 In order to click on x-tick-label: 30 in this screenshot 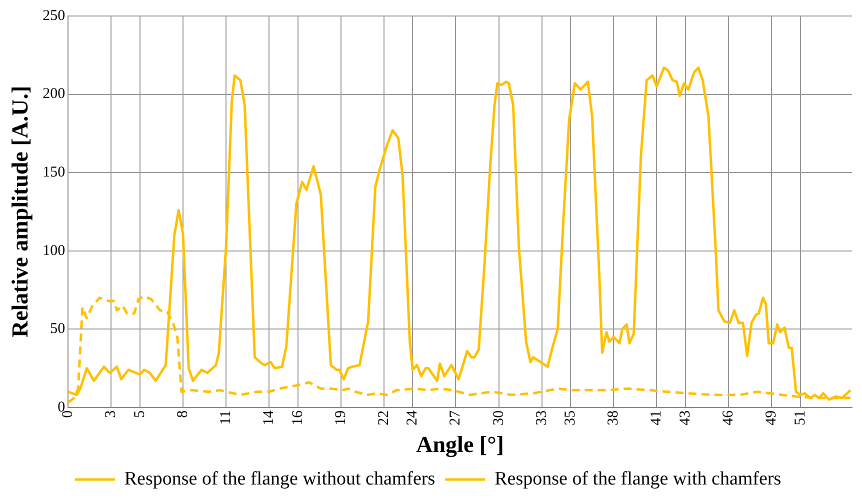, I will do `click(498, 418)`.